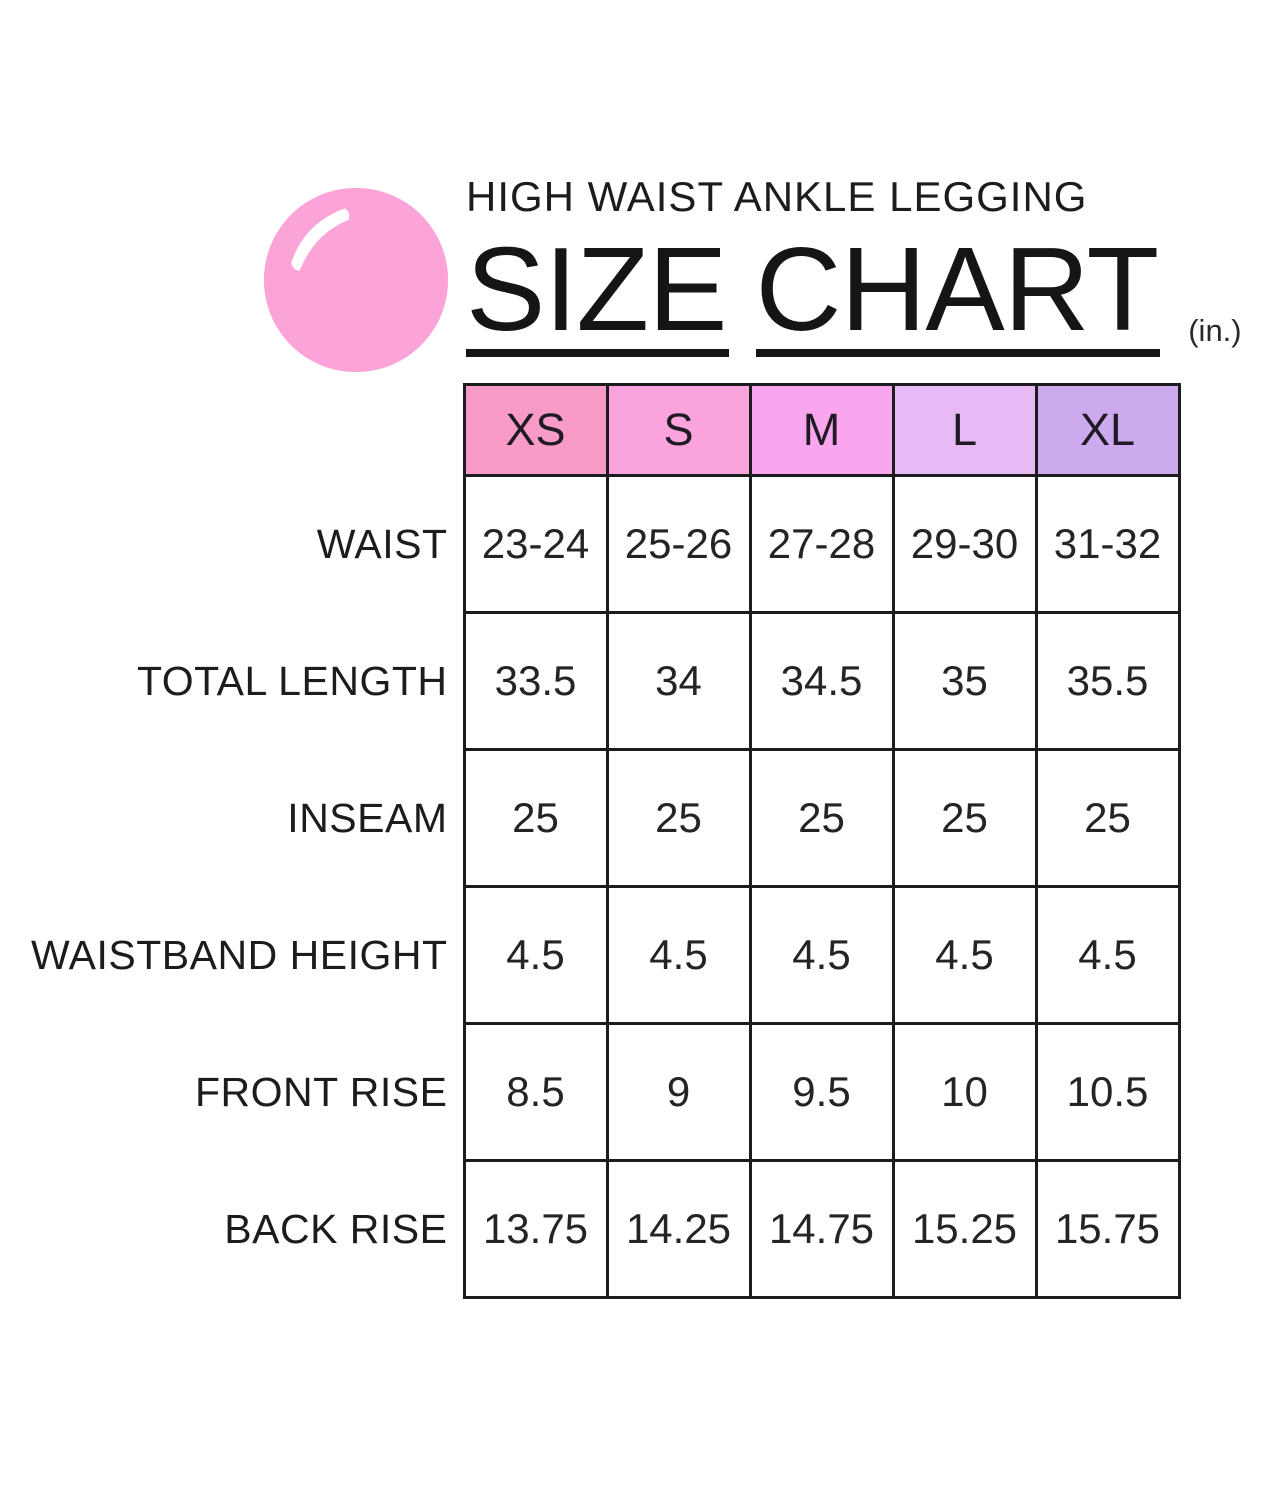 This screenshot has width=1274, height=1500. I want to click on size-value-cell: 35, so click(964, 681).